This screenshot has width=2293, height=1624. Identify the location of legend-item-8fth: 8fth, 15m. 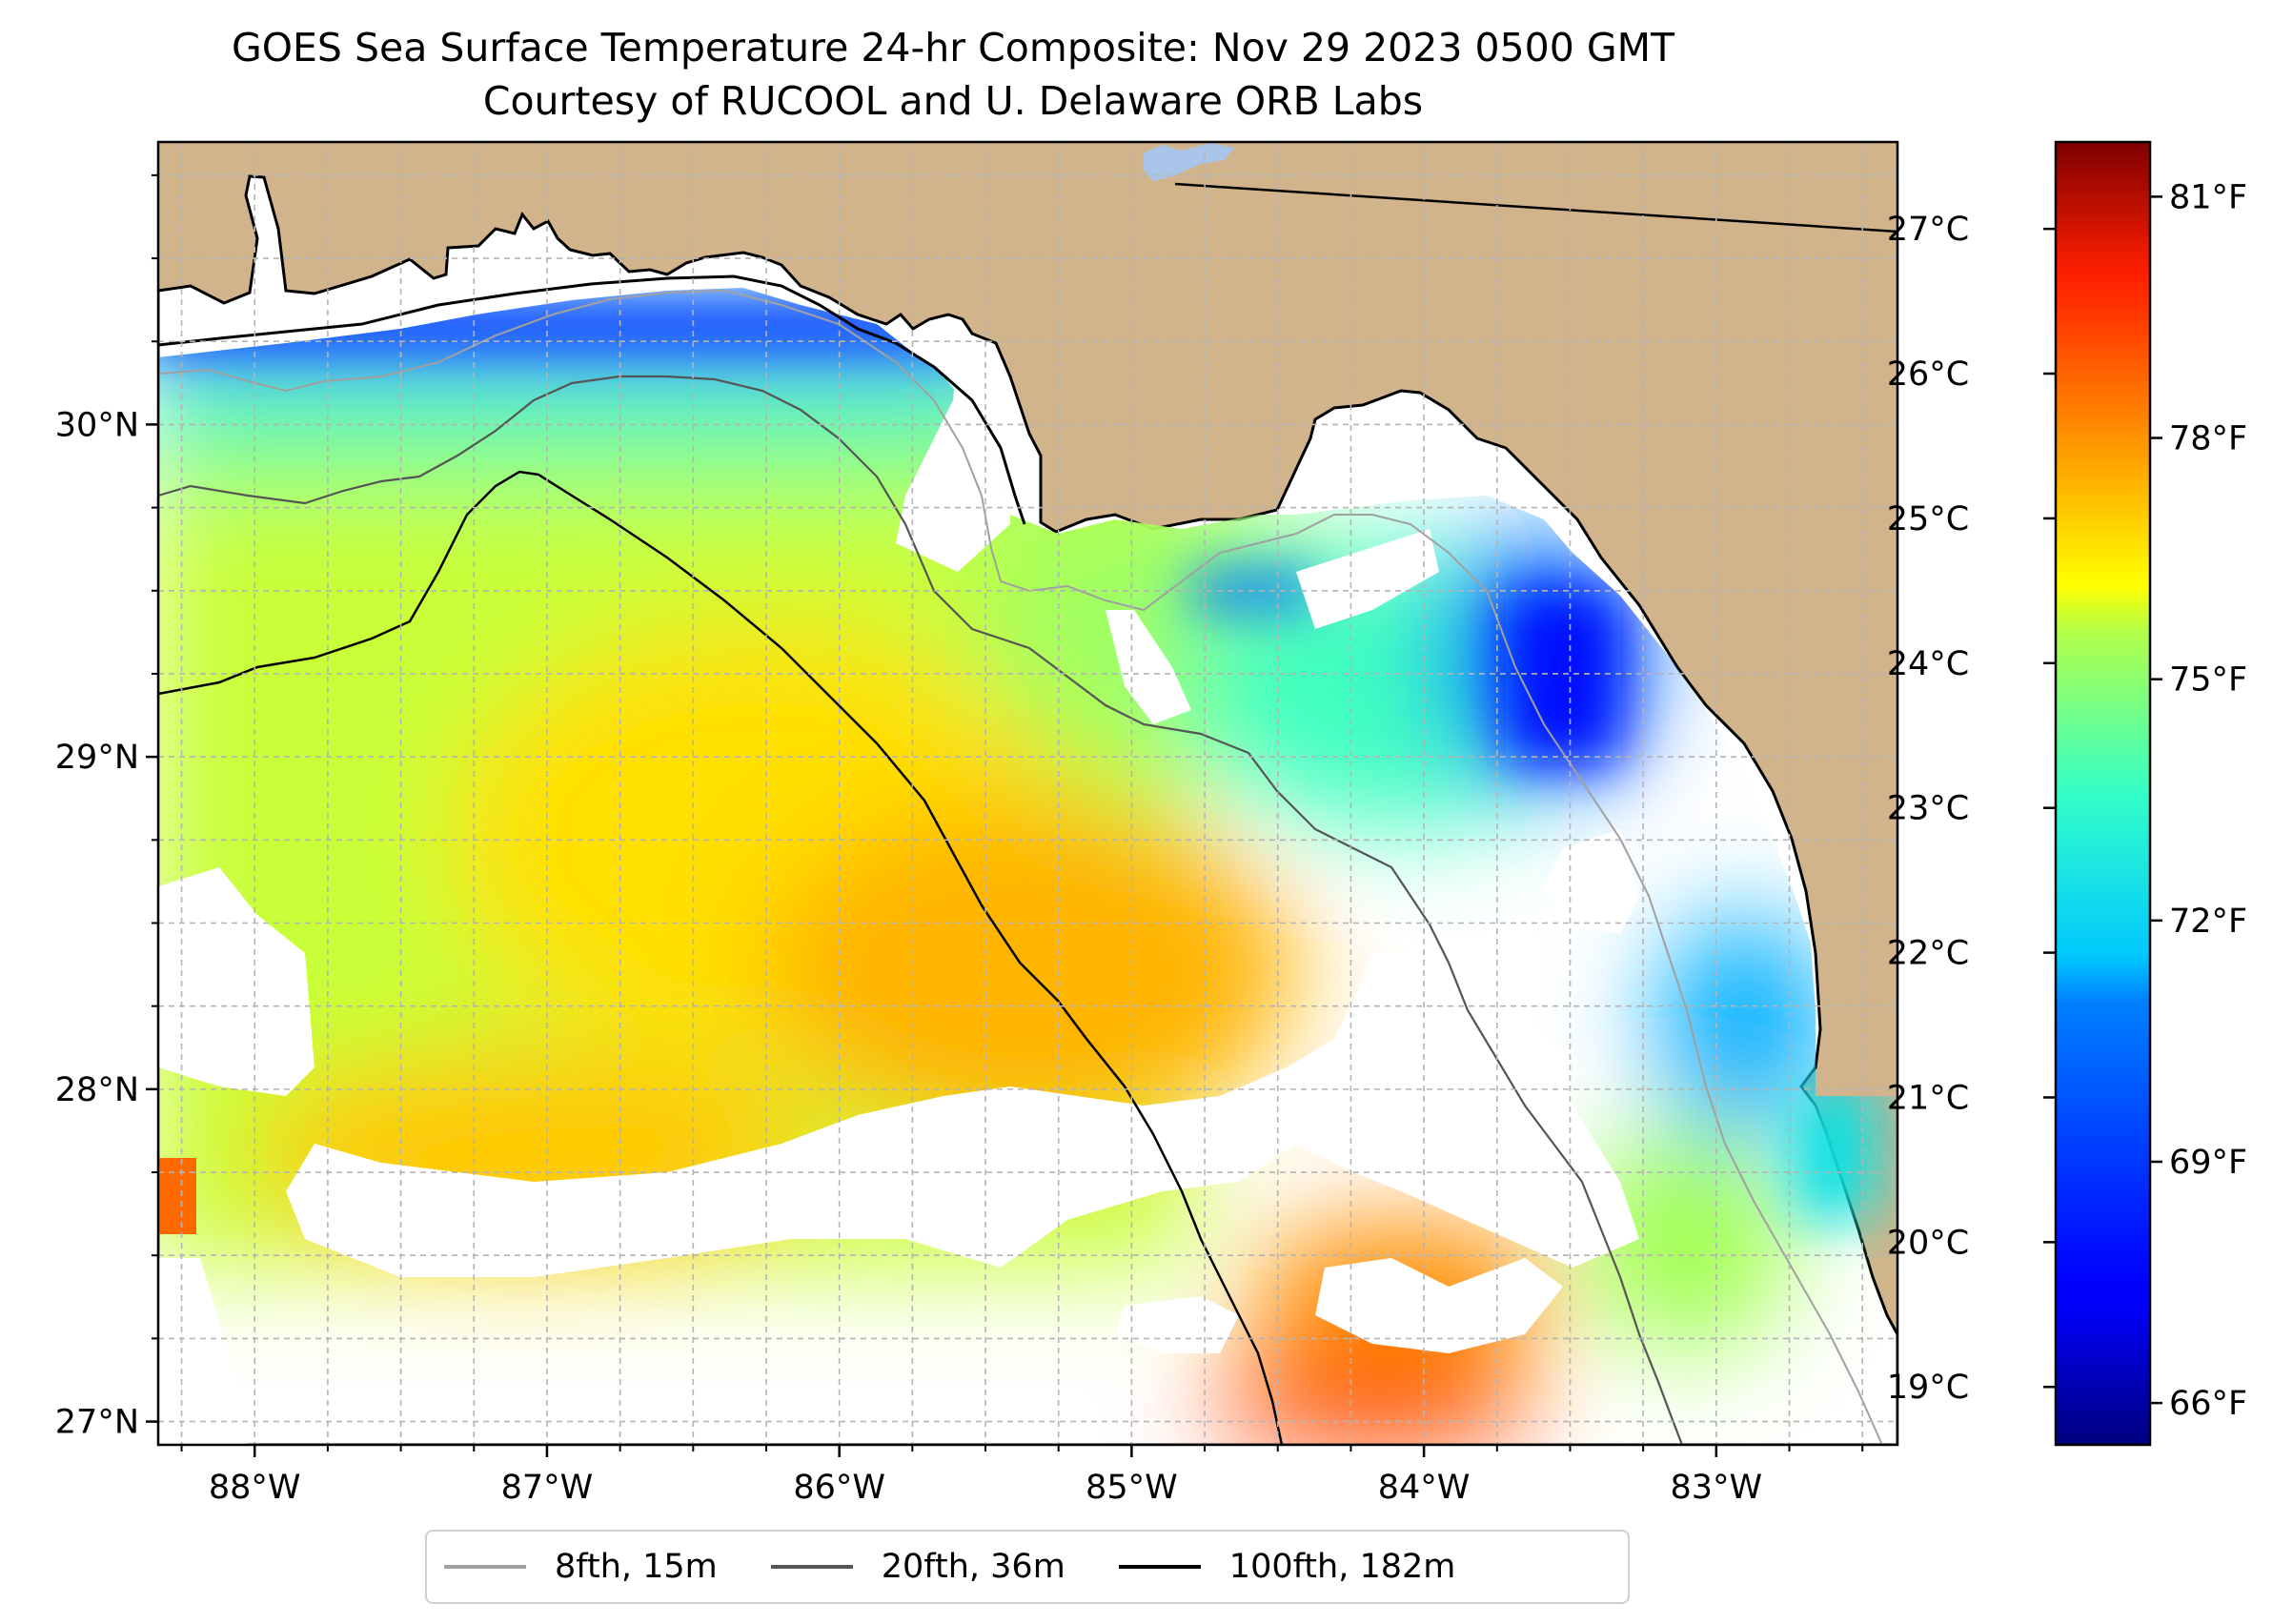
(581, 1567).